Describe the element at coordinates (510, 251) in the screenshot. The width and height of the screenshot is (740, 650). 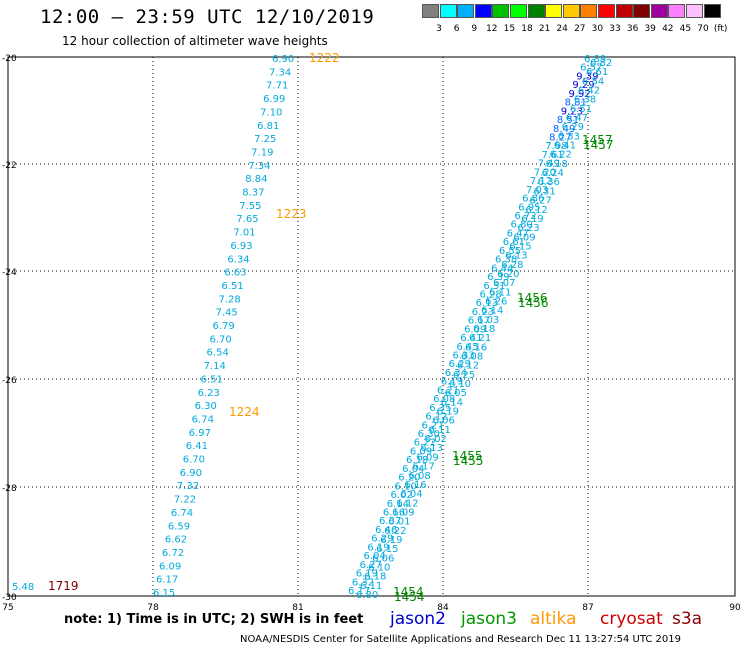
I see `swh-value-label: 6.55` at that location.